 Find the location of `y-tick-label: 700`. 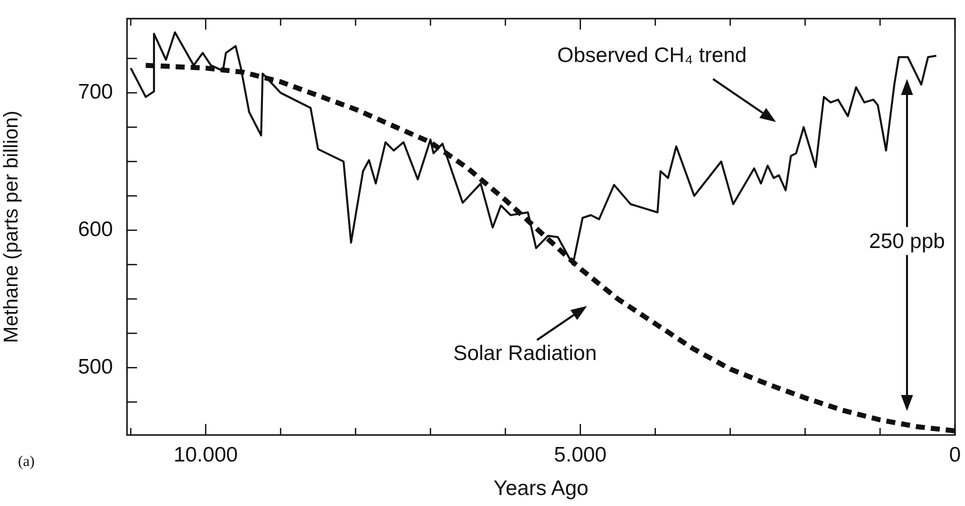

y-tick-label: 700 is located at coordinates (95, 92).